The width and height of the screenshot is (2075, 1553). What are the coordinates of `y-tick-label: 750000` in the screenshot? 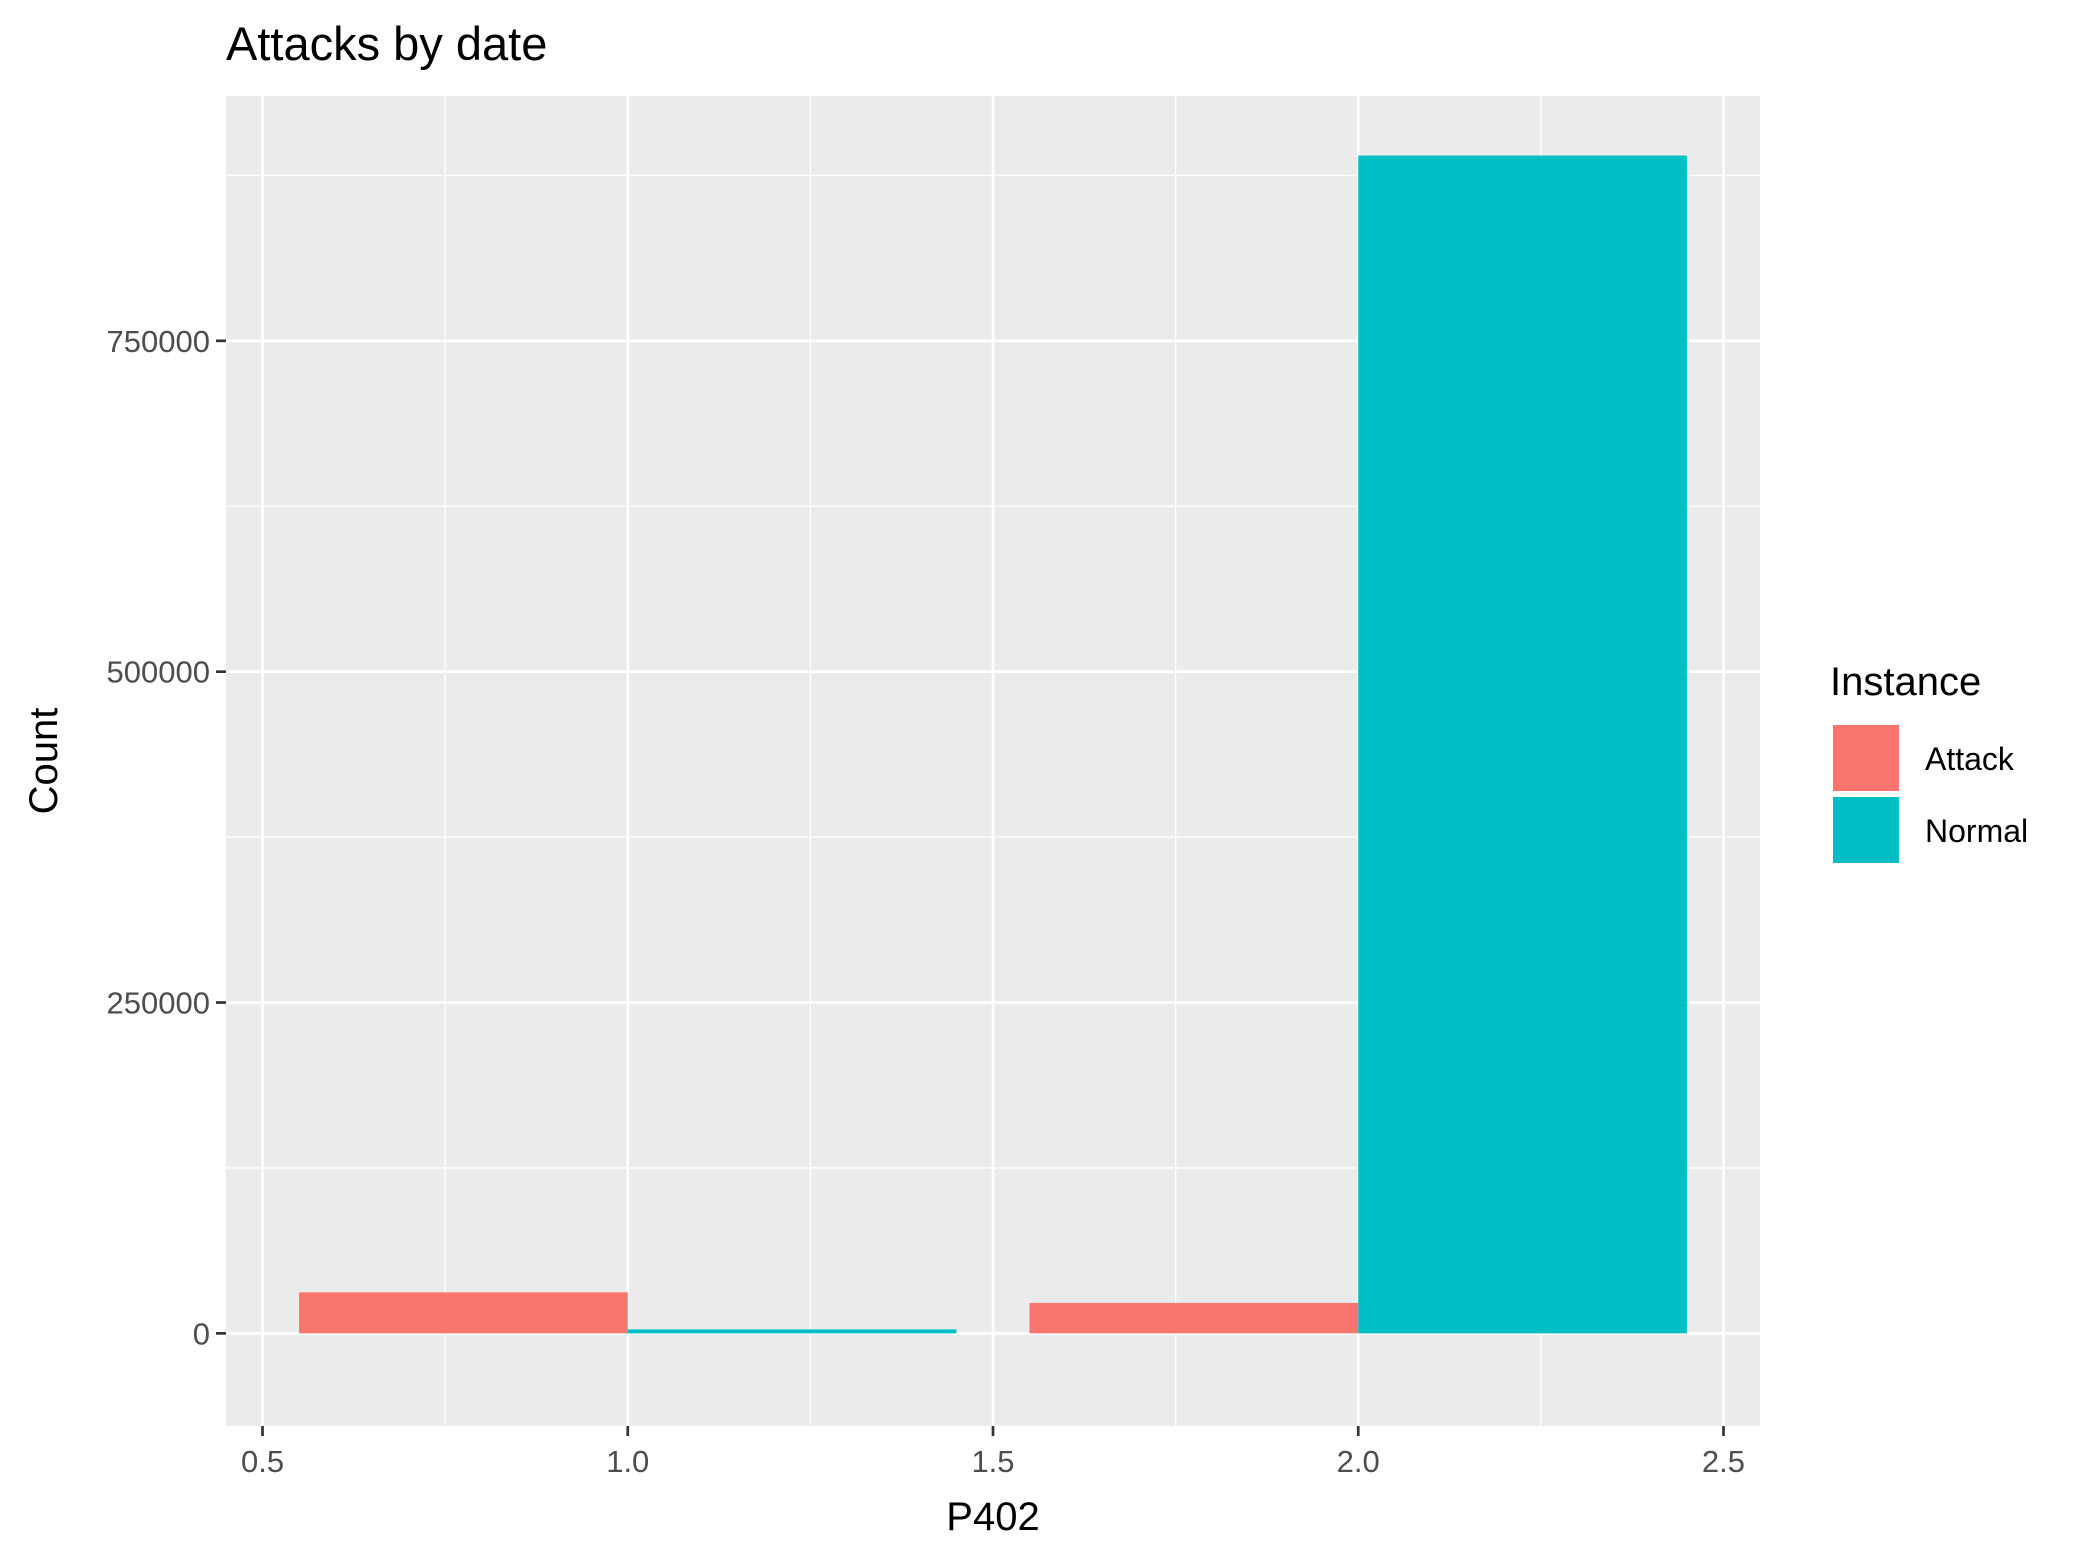 It's located at (158, 341).